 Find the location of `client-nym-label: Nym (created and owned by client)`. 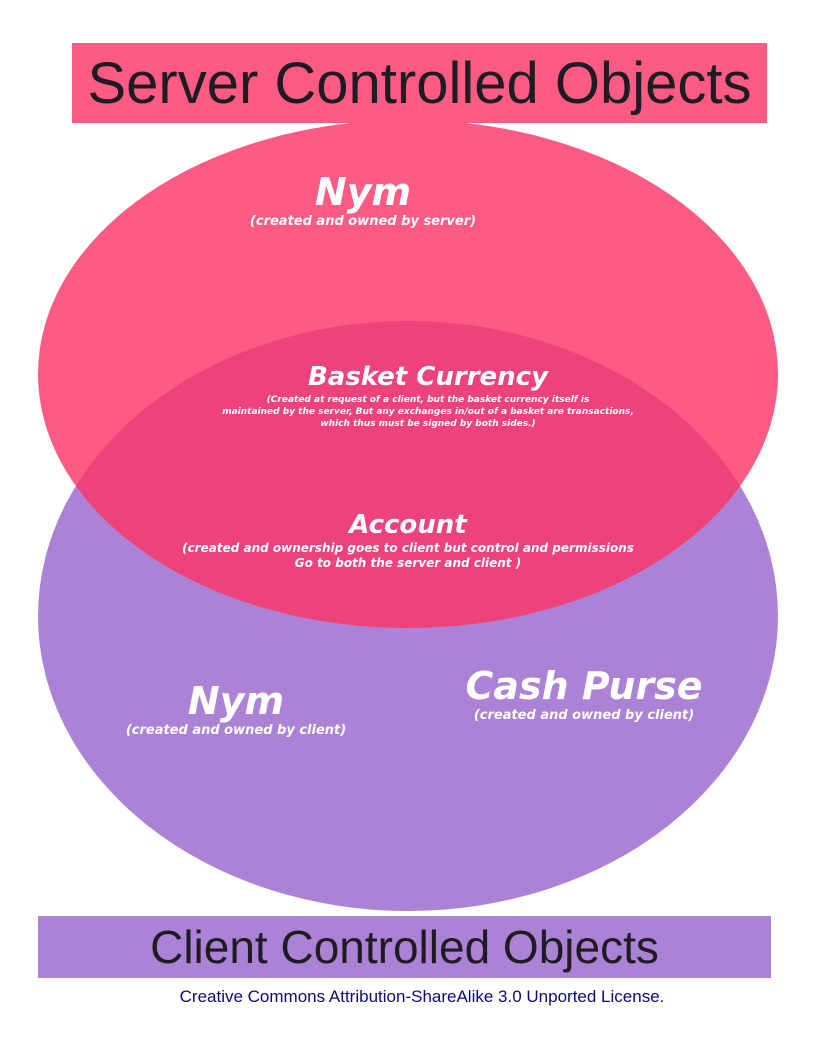

client-nym-label: Nym (created and owned by client) is located at coordinates (236, 709).